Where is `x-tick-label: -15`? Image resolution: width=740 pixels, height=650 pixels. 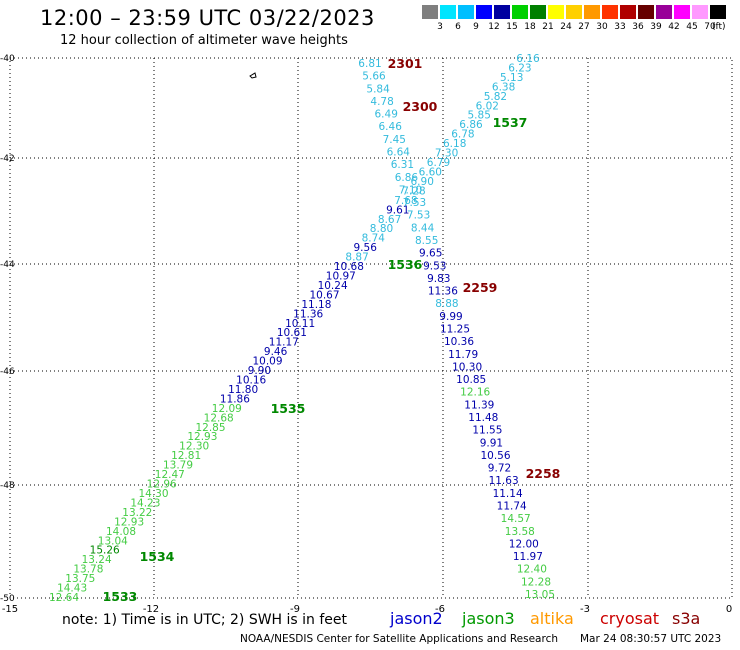
x-tick-label: -15 is located at coordinates (10, 609).